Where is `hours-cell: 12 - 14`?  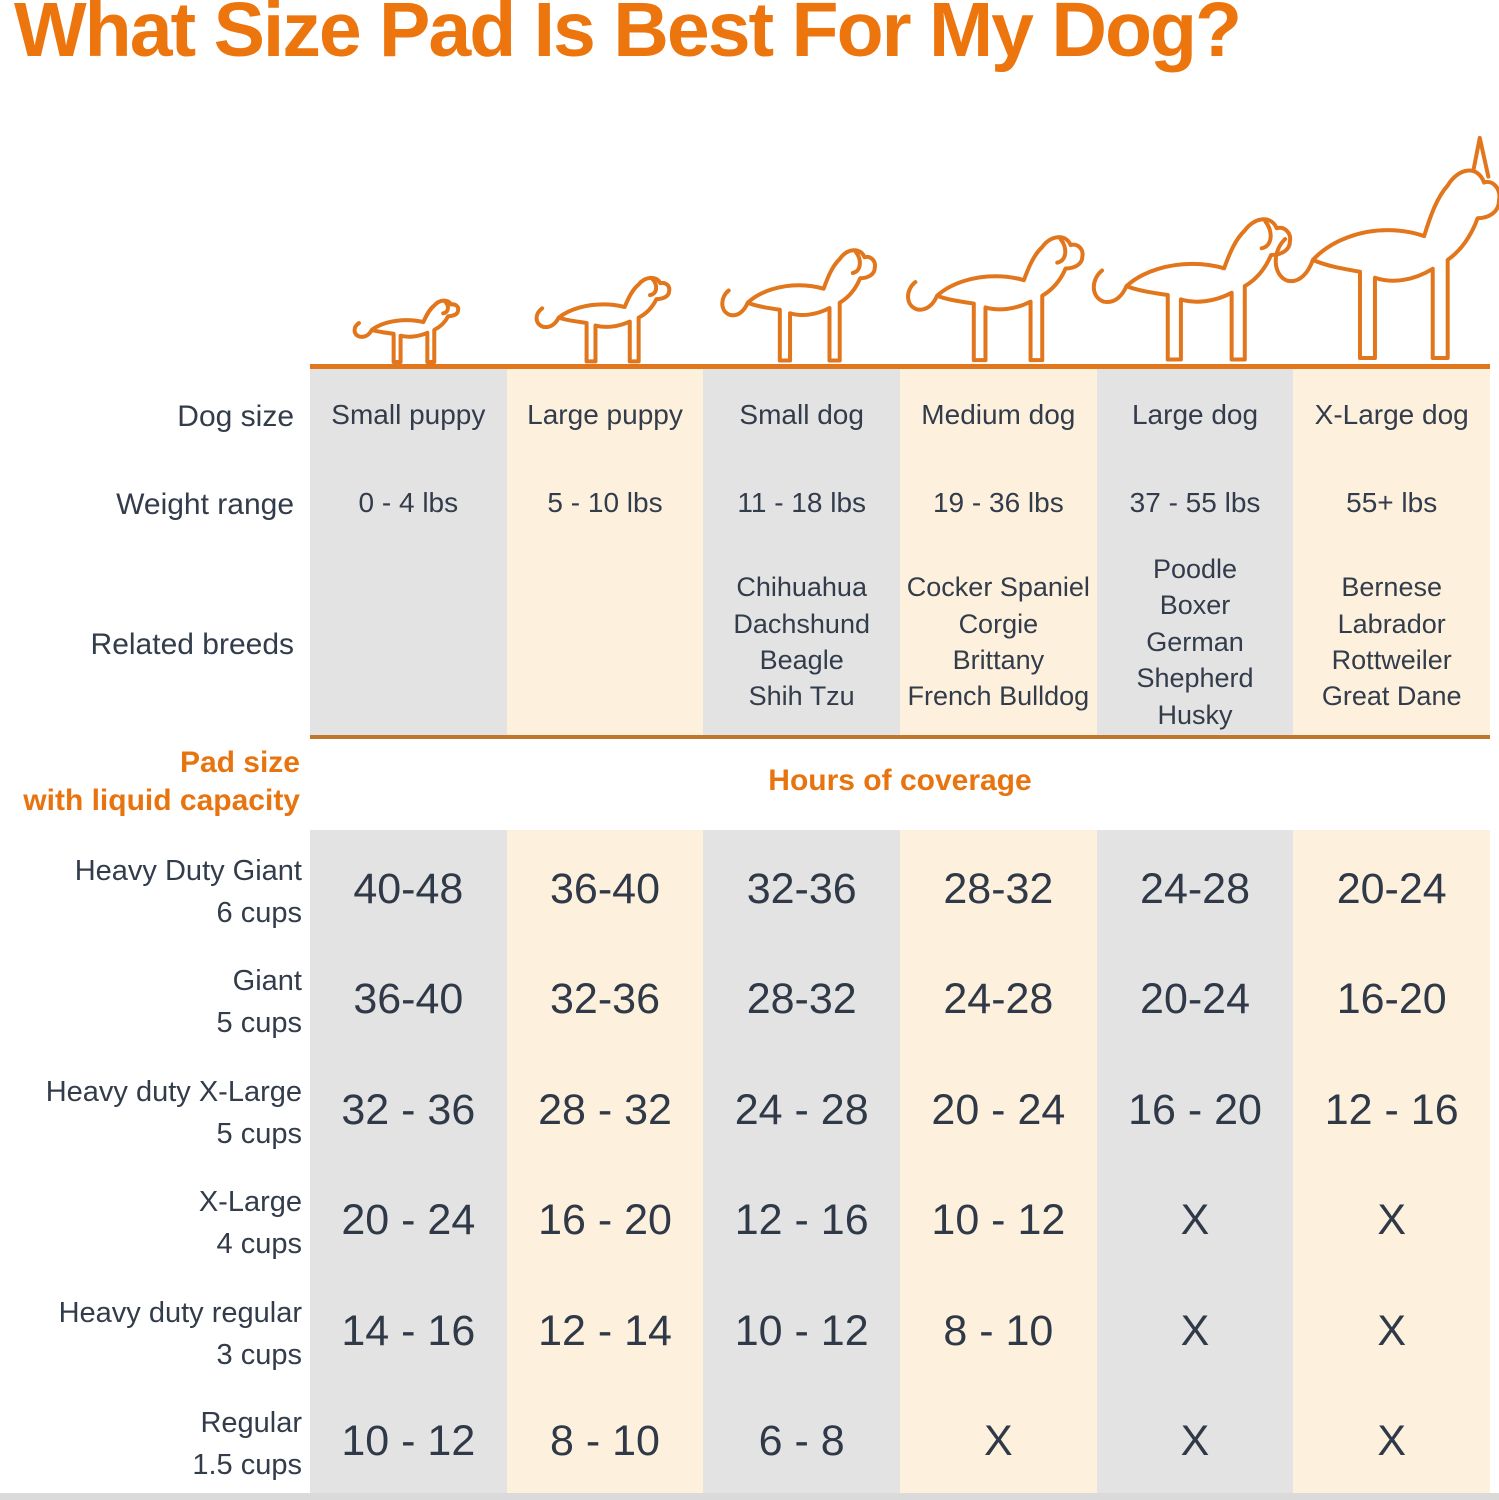
hours-cell: 12 - 14 is located at coordinates (605, 1330).